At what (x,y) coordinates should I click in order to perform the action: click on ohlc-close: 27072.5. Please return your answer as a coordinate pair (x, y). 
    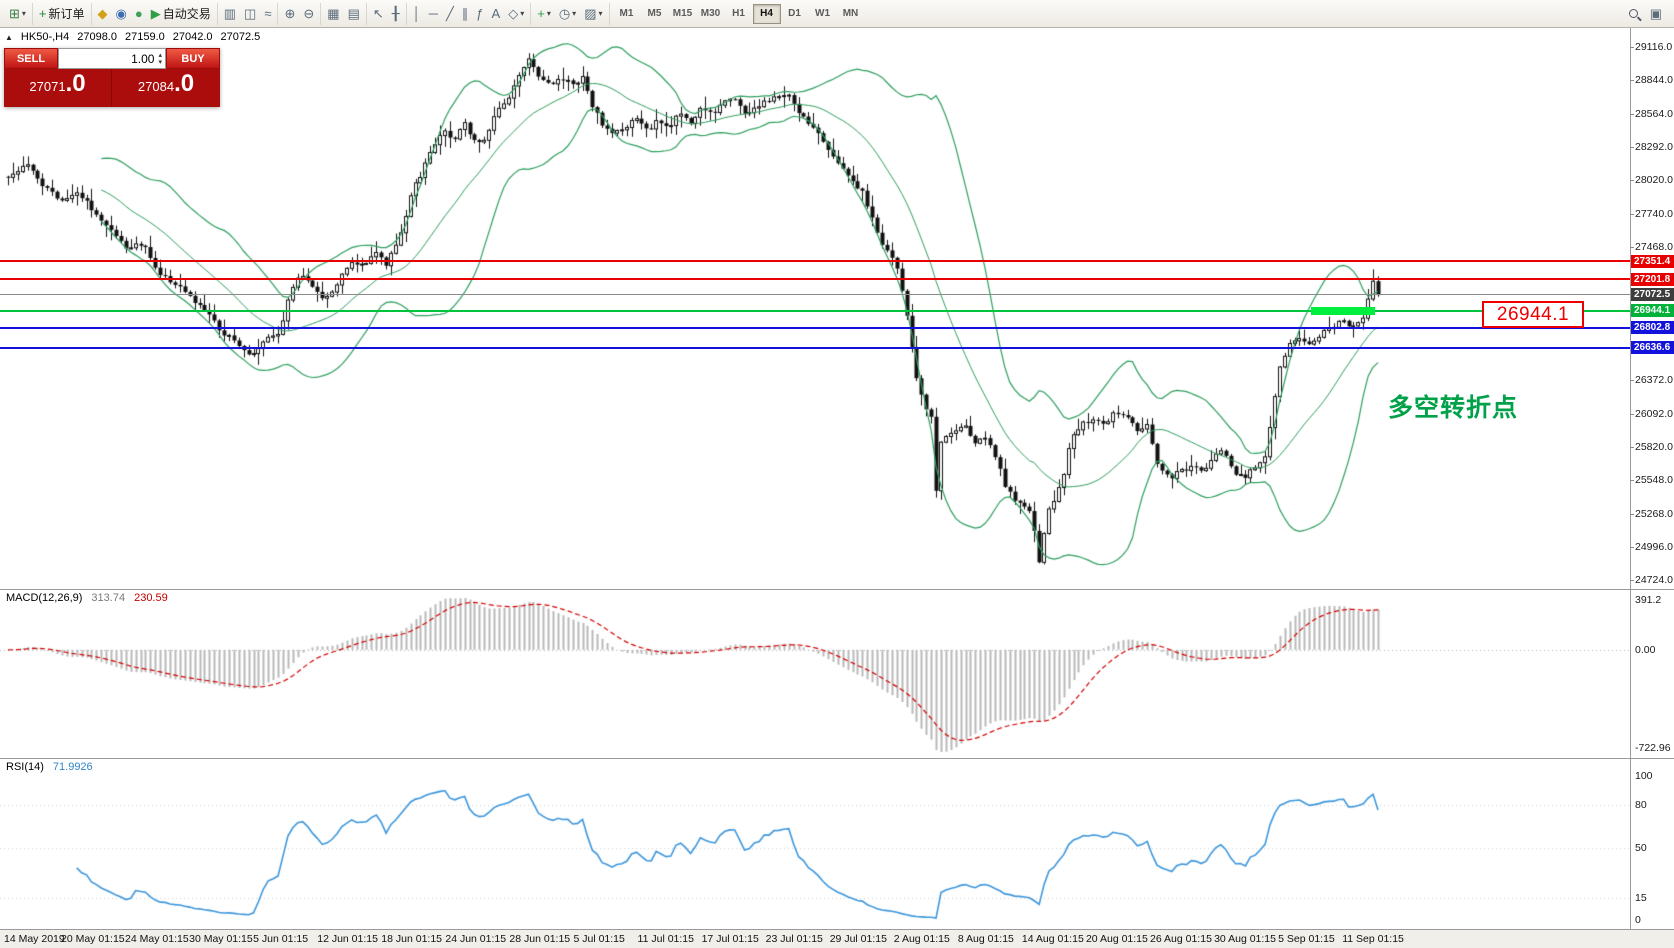
    Looking at the image, I should click on (240, 37).